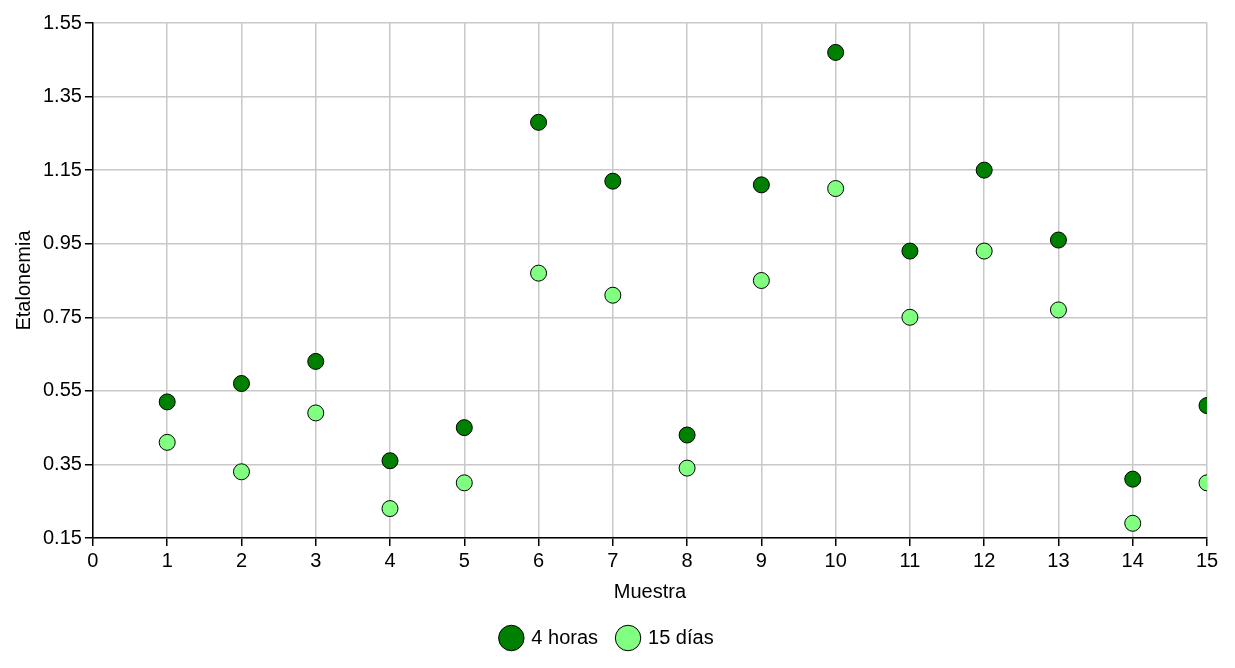 This screenshot has height=668, width=1235. Describe the element at coordinates (93, 559) in the screenshot. I see `x-tick-label: 0` at that location.